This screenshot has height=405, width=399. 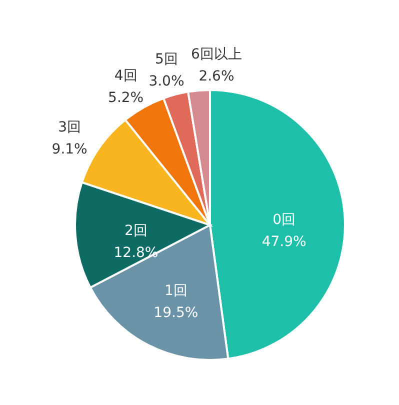 What do you see at coordinates (284, 242) in the screenshot?
I see `data-label: 47.9%` at bounding box center [284, 242].